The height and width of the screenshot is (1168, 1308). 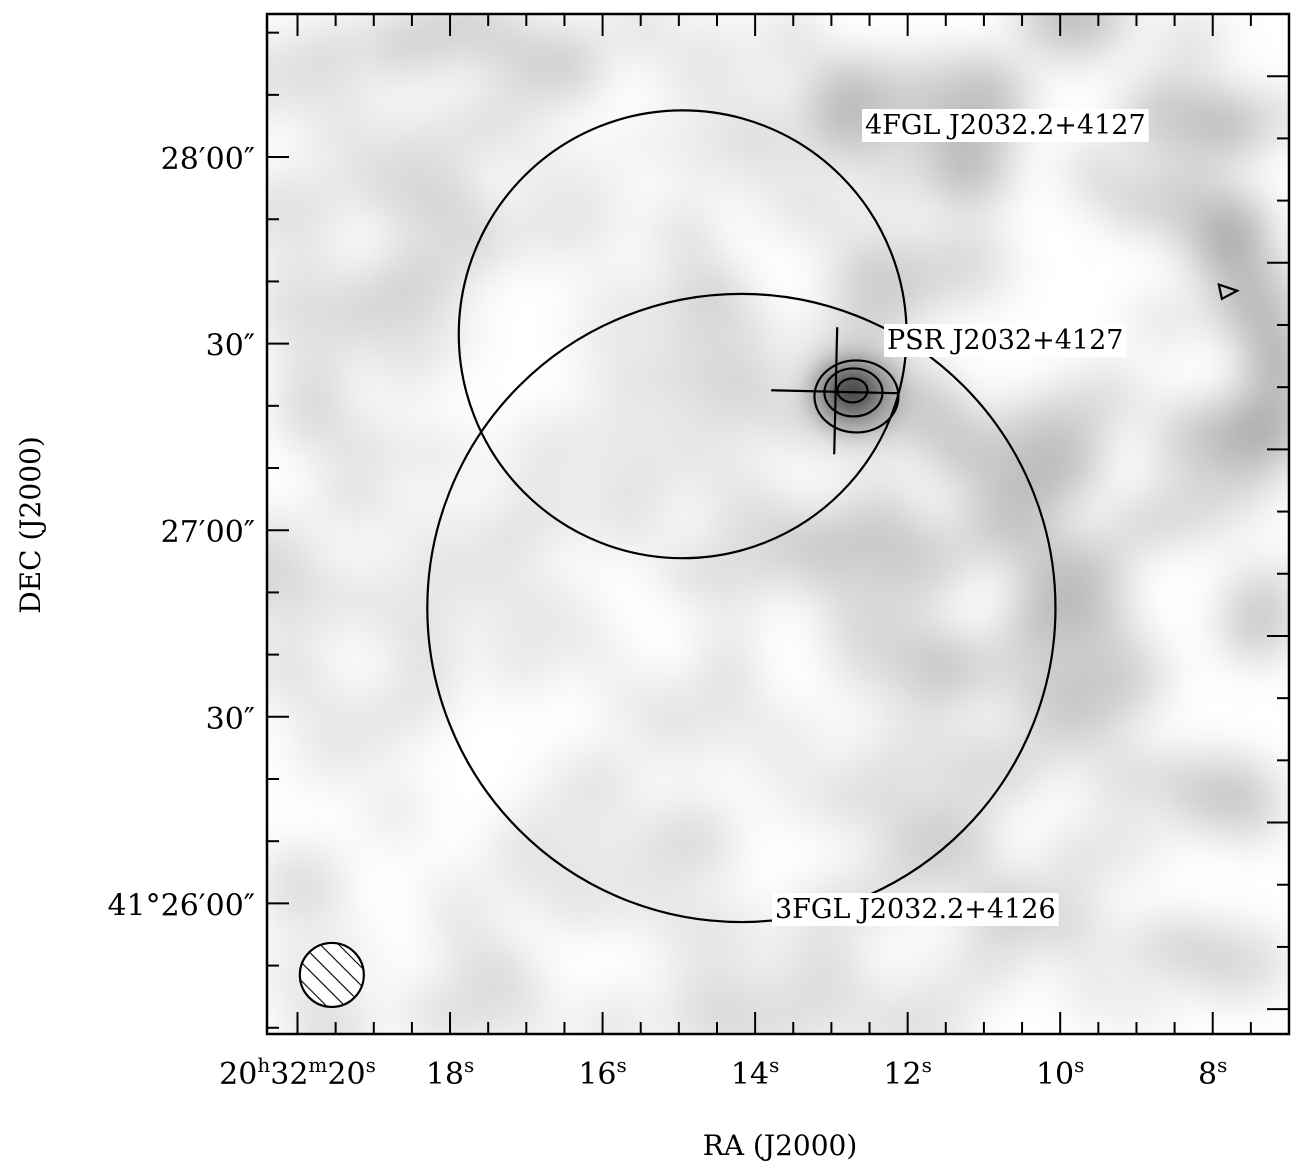 I want to click on x-tick-label: 8s, so click(x=1212, y=1072).